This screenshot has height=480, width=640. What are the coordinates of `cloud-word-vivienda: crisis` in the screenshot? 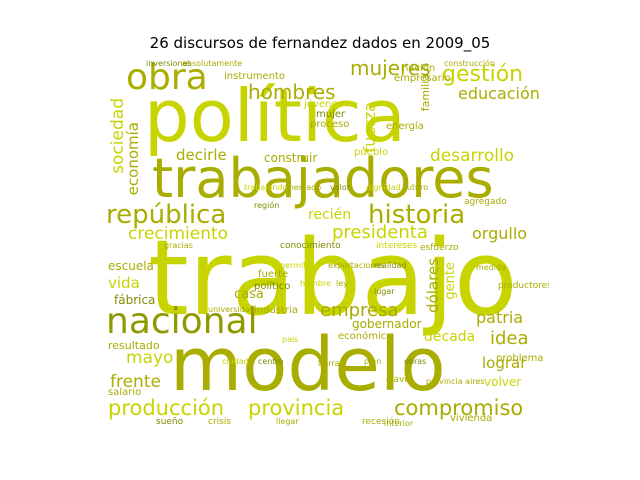 It's located at (220, 422).